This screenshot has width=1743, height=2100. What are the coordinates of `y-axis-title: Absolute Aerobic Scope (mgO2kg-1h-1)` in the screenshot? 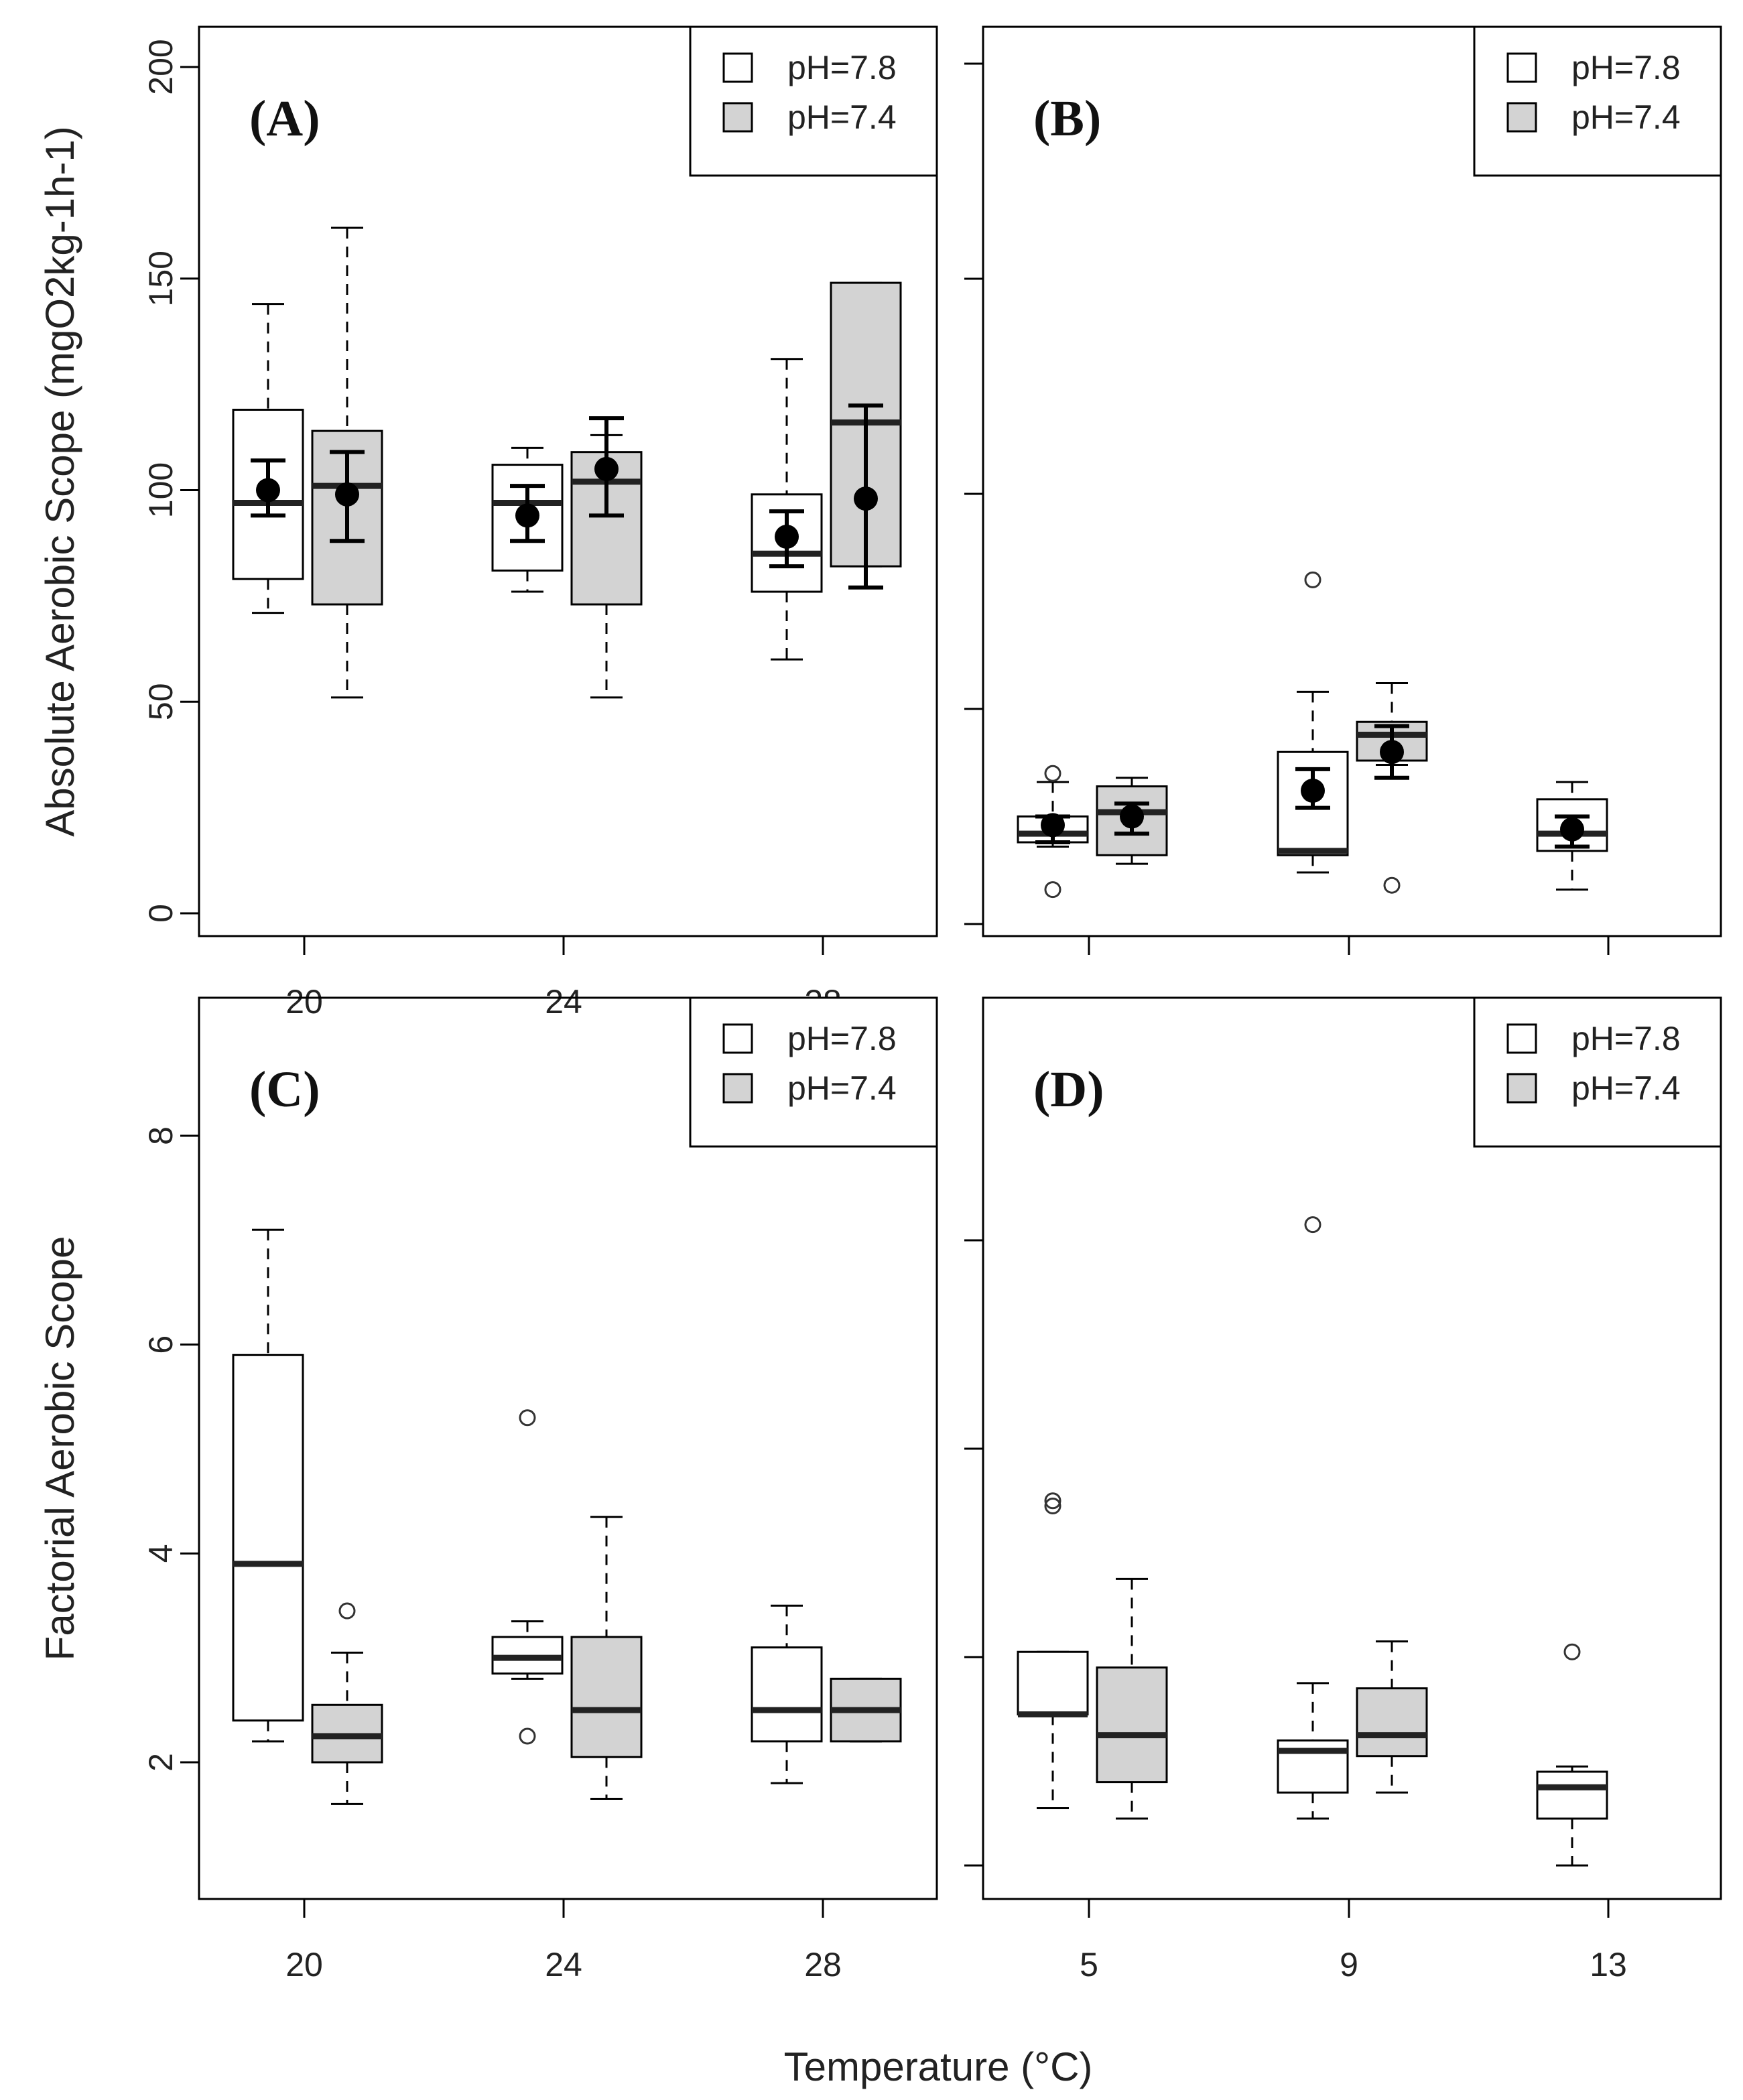 It's located at (60, 481).